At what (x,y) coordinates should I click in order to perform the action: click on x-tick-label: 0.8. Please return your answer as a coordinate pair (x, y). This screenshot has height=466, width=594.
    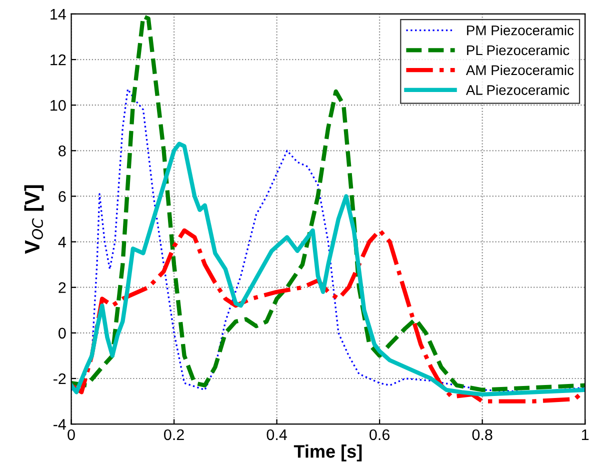
    Looking at the image, I should click on (482, 434).